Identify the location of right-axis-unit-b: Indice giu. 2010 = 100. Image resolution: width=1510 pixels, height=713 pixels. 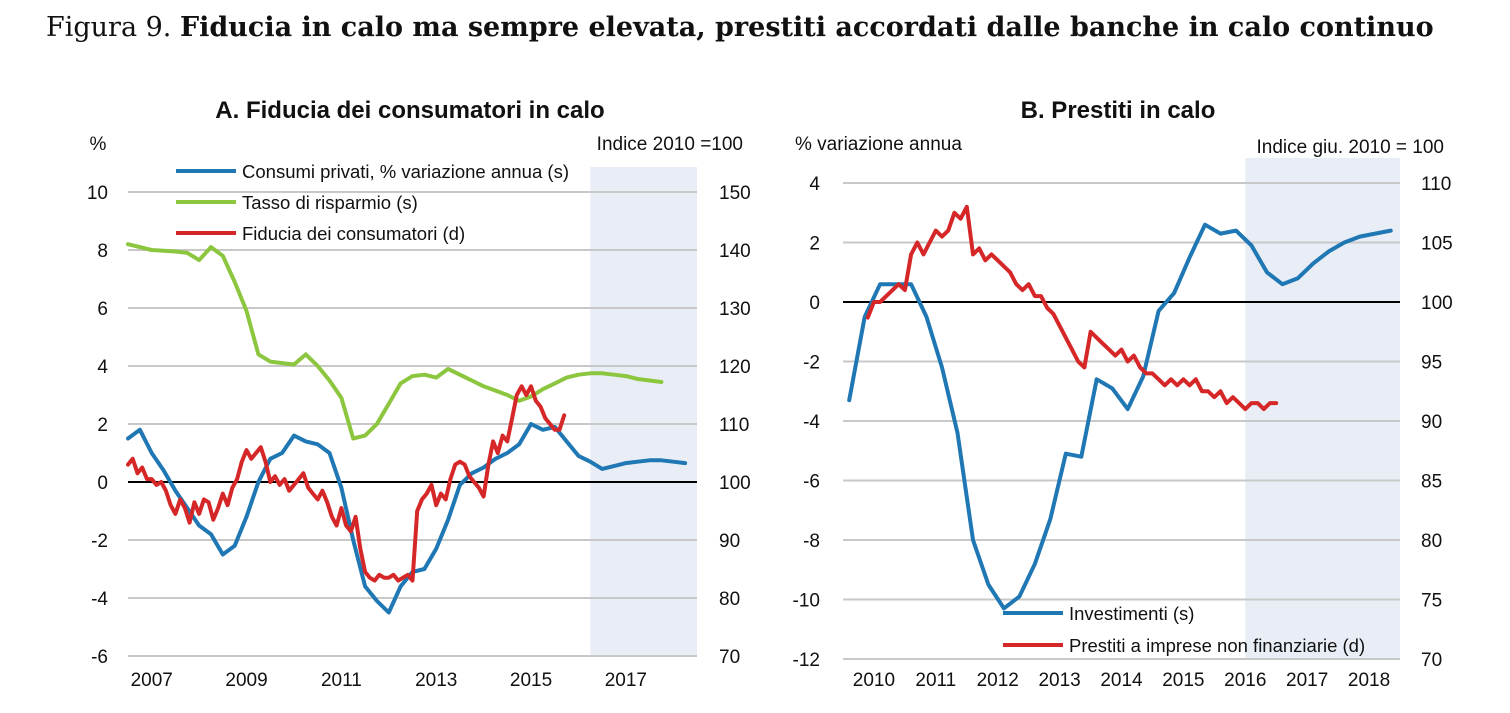
(1350, 147).